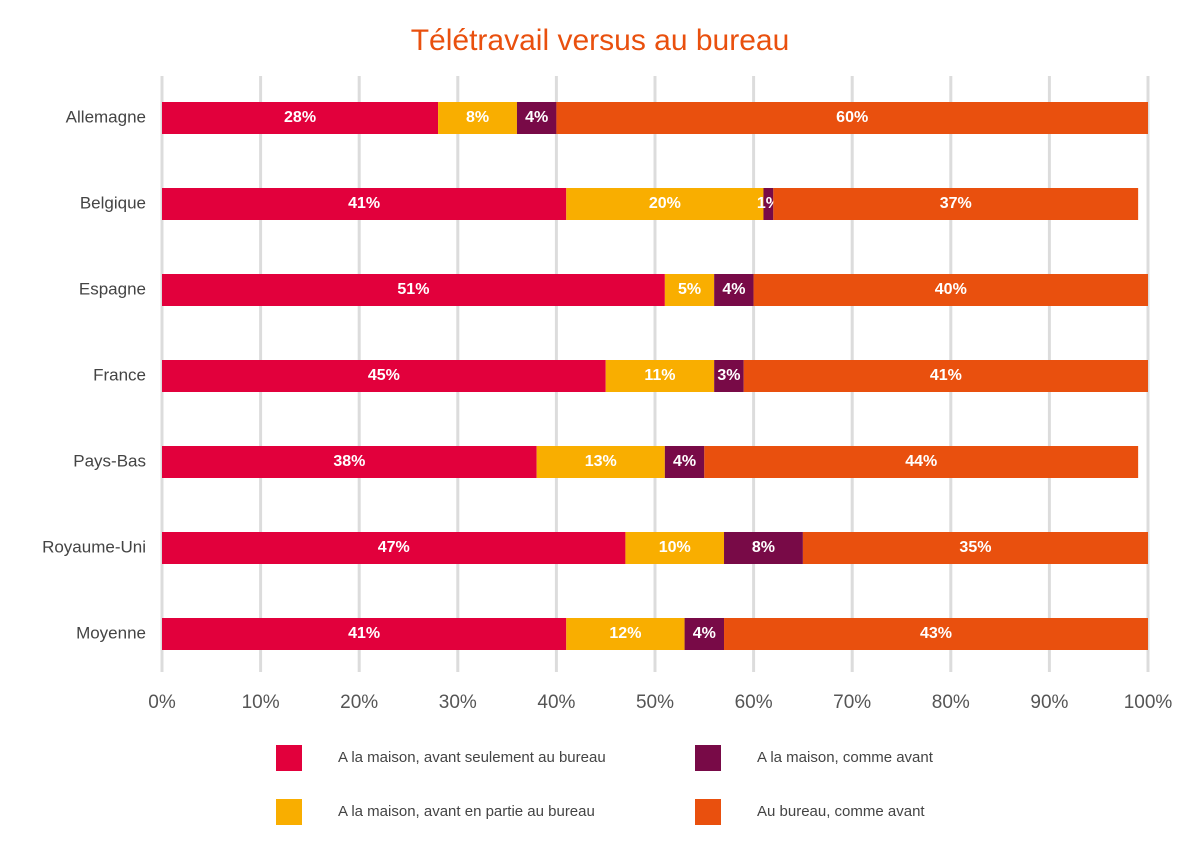 The image size is (1200, 859). I want to click on value-label: 20%, so click(665, 203).